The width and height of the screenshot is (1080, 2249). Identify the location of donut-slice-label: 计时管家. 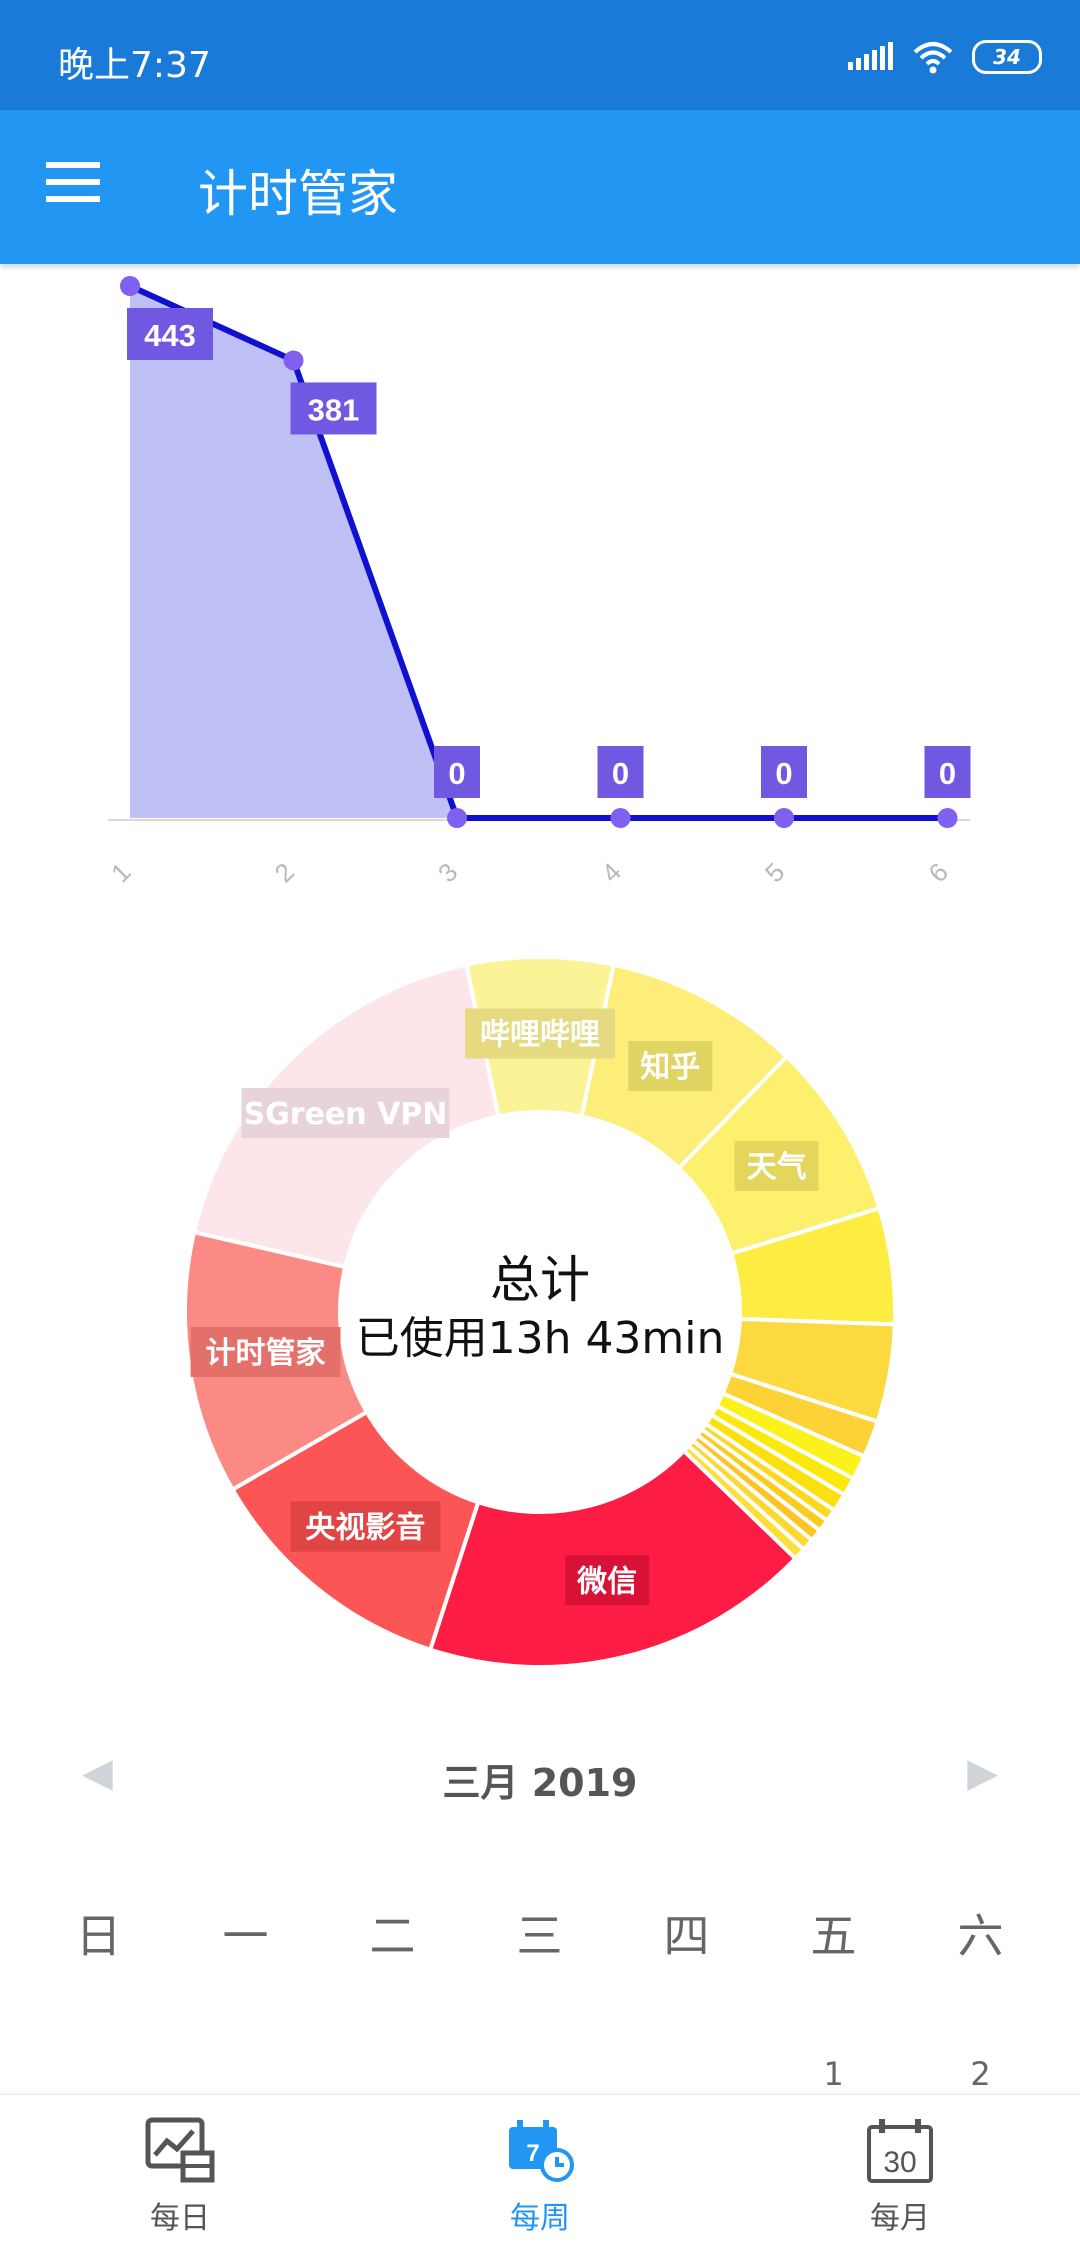
(266, 1353).